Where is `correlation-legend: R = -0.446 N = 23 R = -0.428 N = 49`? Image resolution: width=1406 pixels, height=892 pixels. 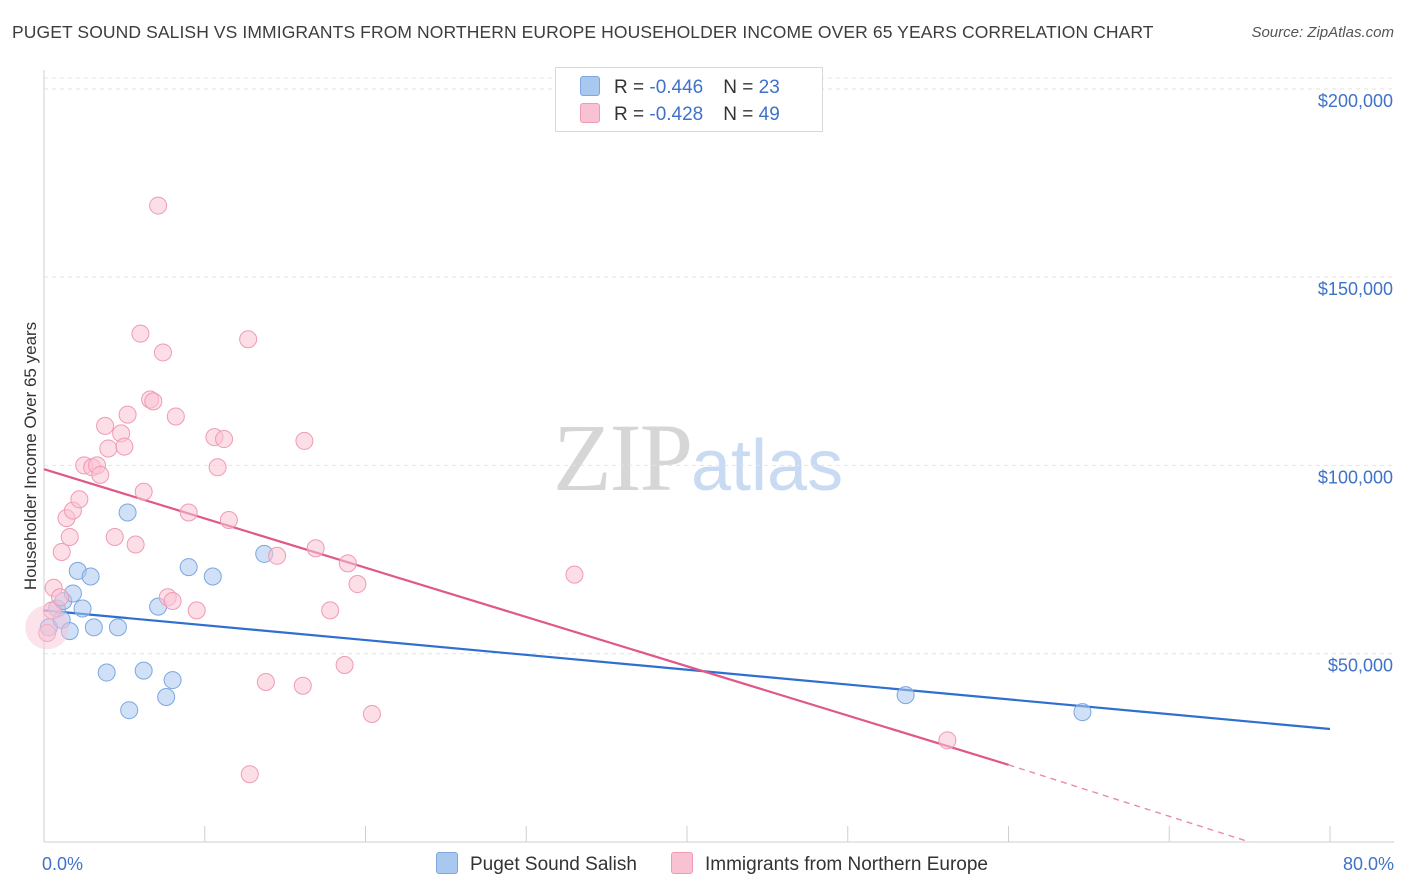
correlation-legend: R = -0.446 N = 23 R = -0.428 N = 49 is located at coordinates (689, 99).